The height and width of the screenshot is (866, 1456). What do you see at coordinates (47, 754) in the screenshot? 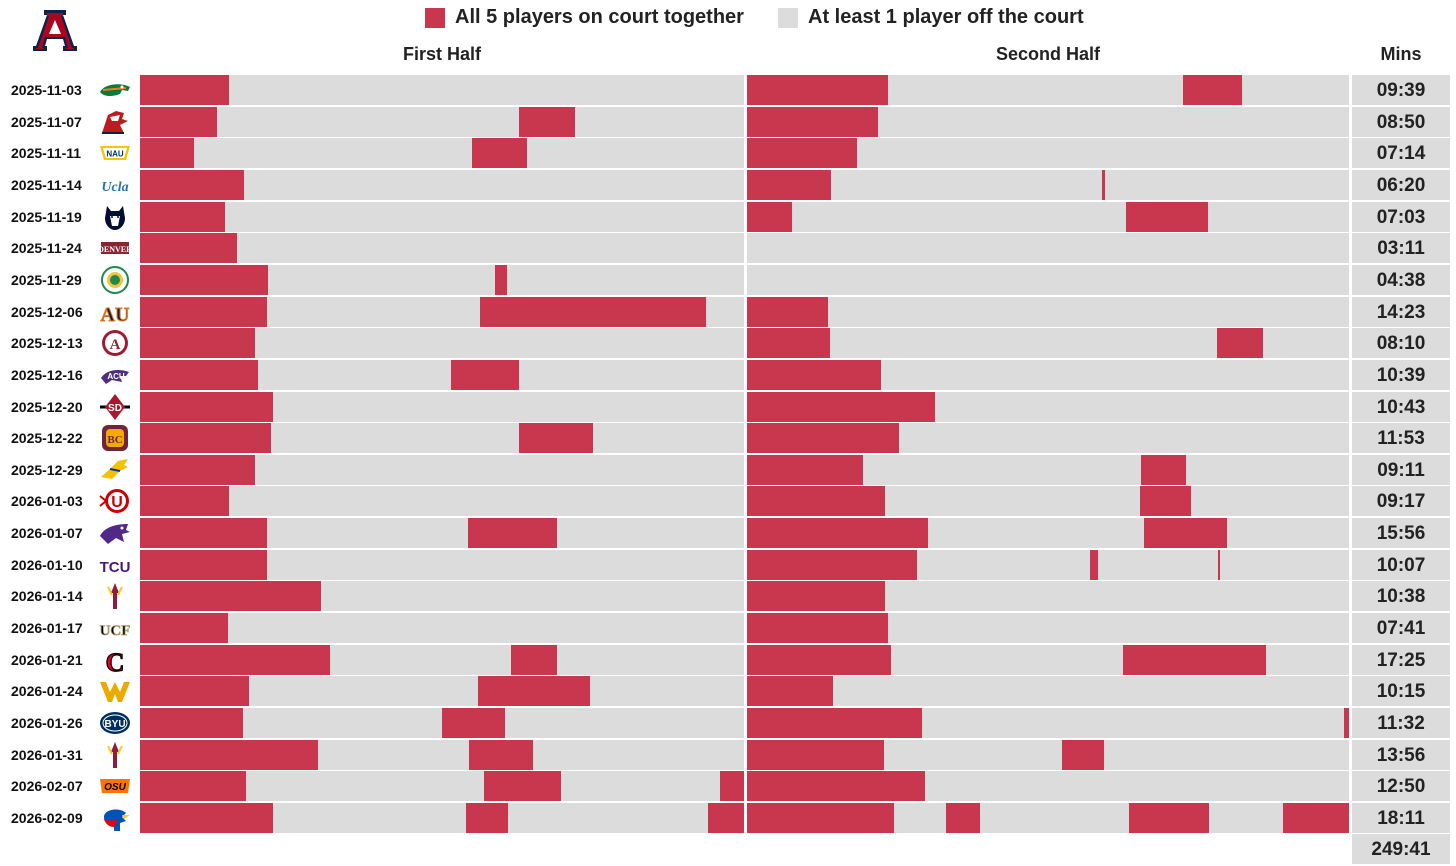
I see `game-date: 2026-01-31` at bounding box center [47, 754].